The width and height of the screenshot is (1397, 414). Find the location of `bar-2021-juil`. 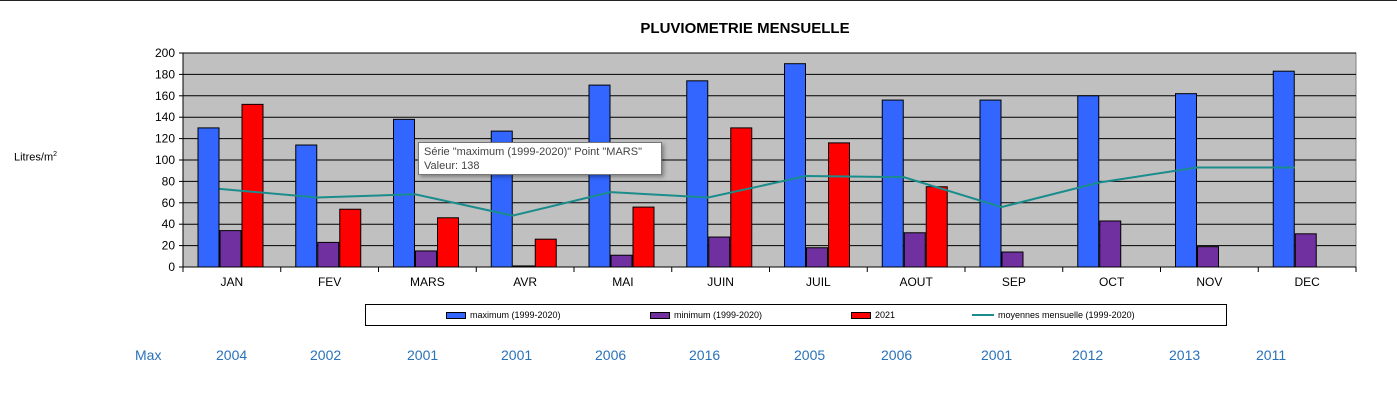

bar-2021-juil is located at coordinates (839, 205).